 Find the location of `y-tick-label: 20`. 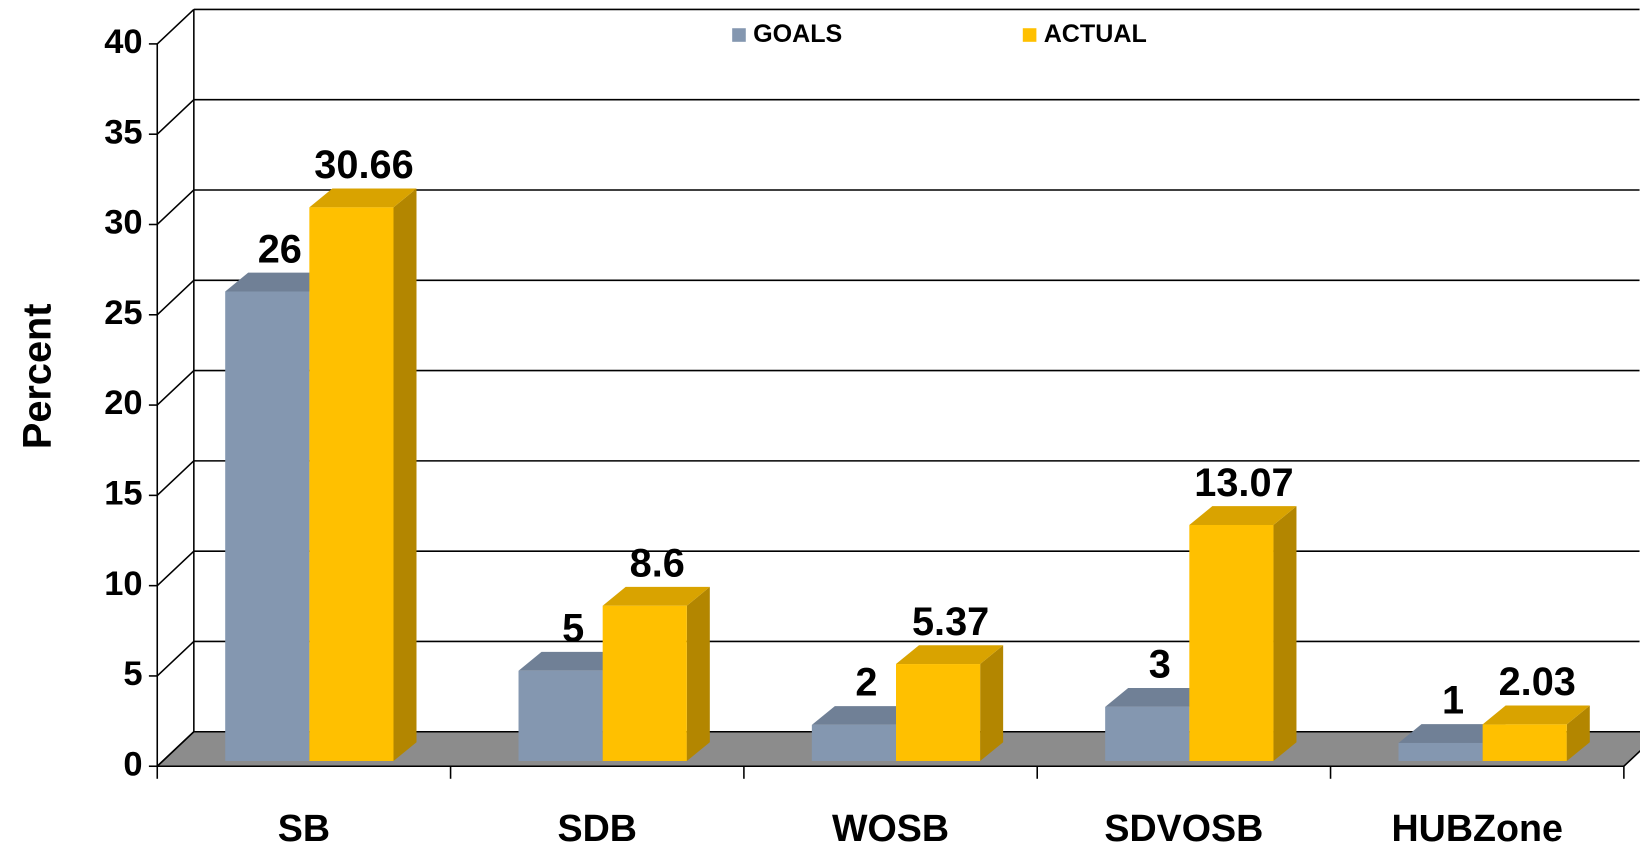

y-tick-label: 20 is located at coordinates (123, 403).